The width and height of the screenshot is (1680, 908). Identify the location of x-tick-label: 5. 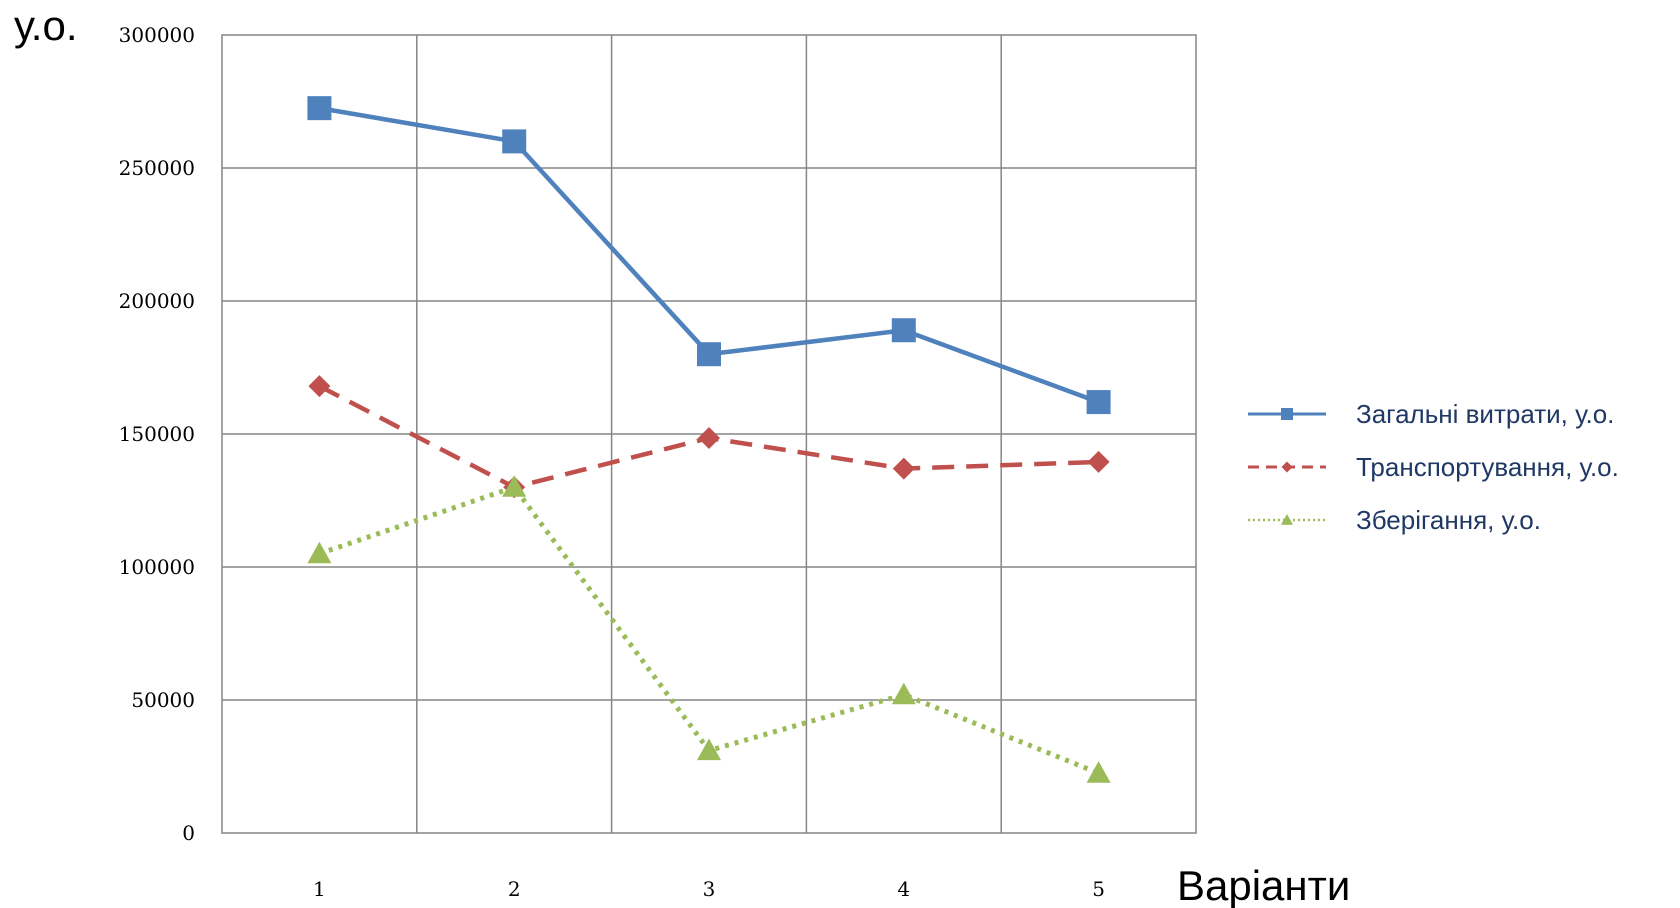
(1098, 889).